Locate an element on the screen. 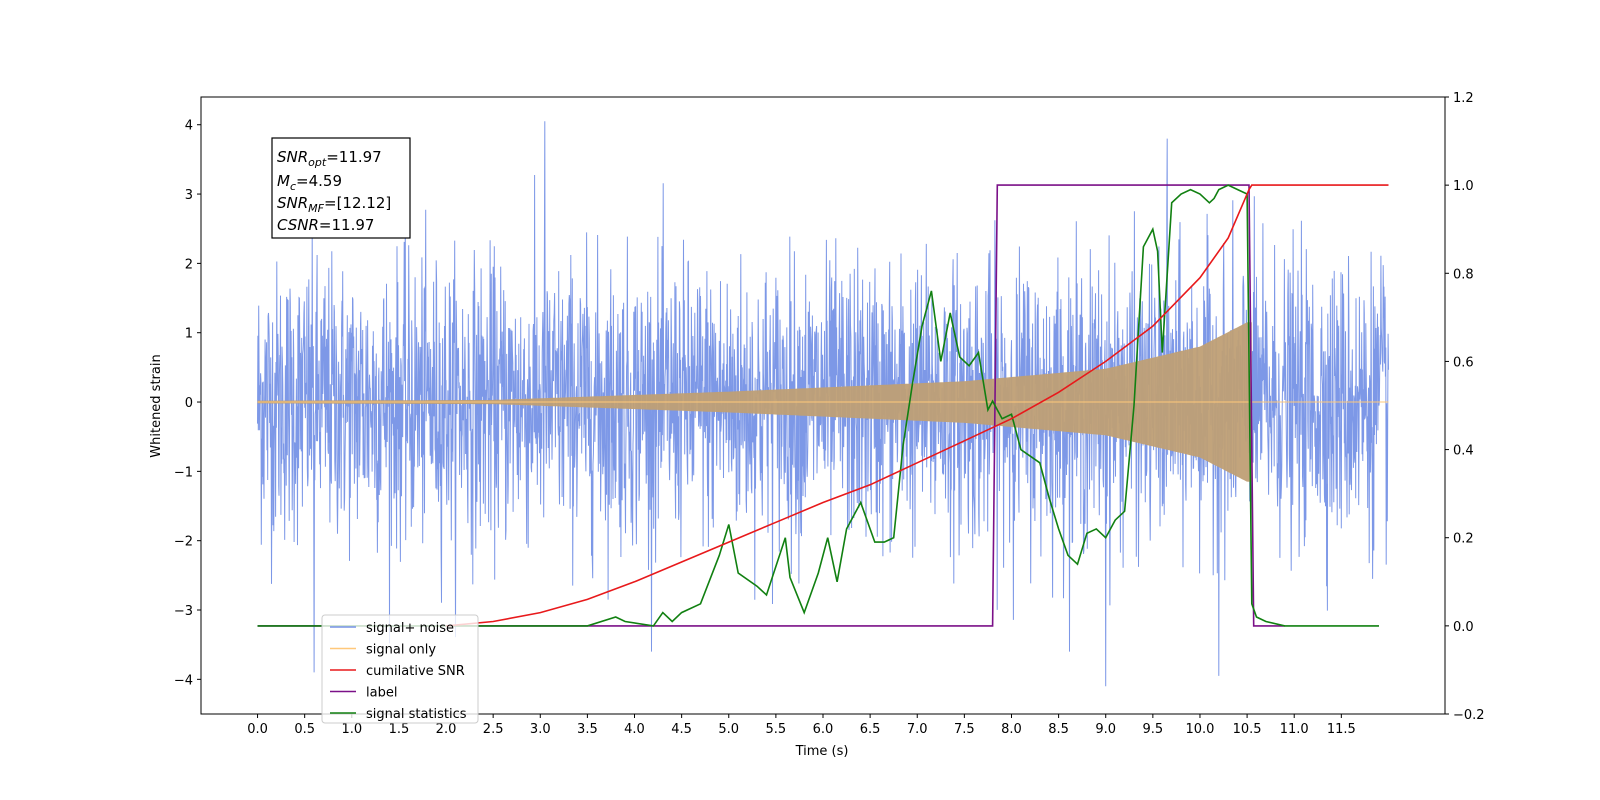  x-tick-label: 10.0 is located at coordinates (1199, 729).